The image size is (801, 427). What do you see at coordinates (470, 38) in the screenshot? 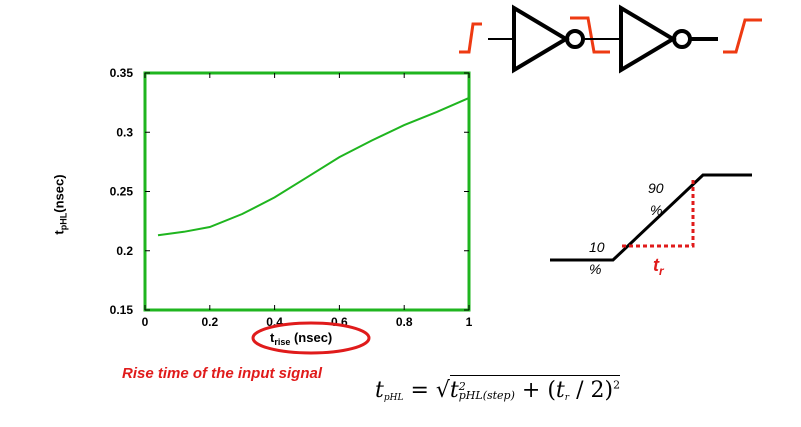
I see `input-rising-edge-icon` at bounding box center [470, 38].